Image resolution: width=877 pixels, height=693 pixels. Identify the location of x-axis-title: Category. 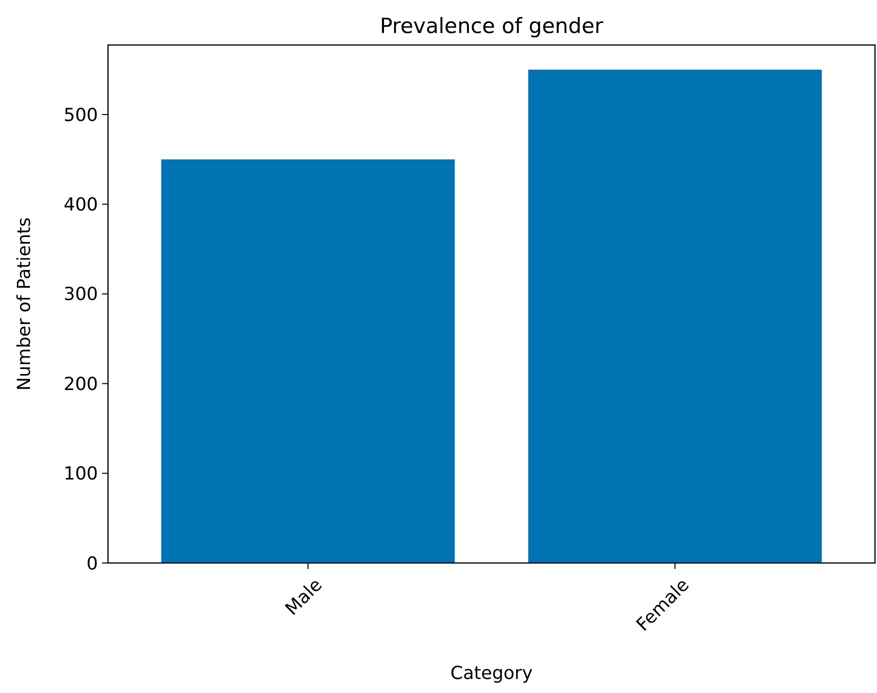
(491, 673).